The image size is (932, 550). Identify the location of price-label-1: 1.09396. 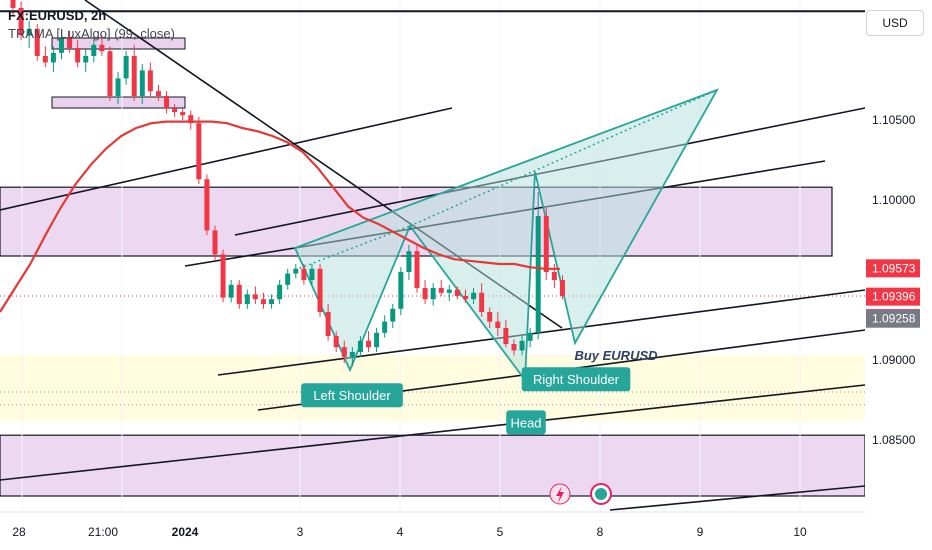
(894, 297).